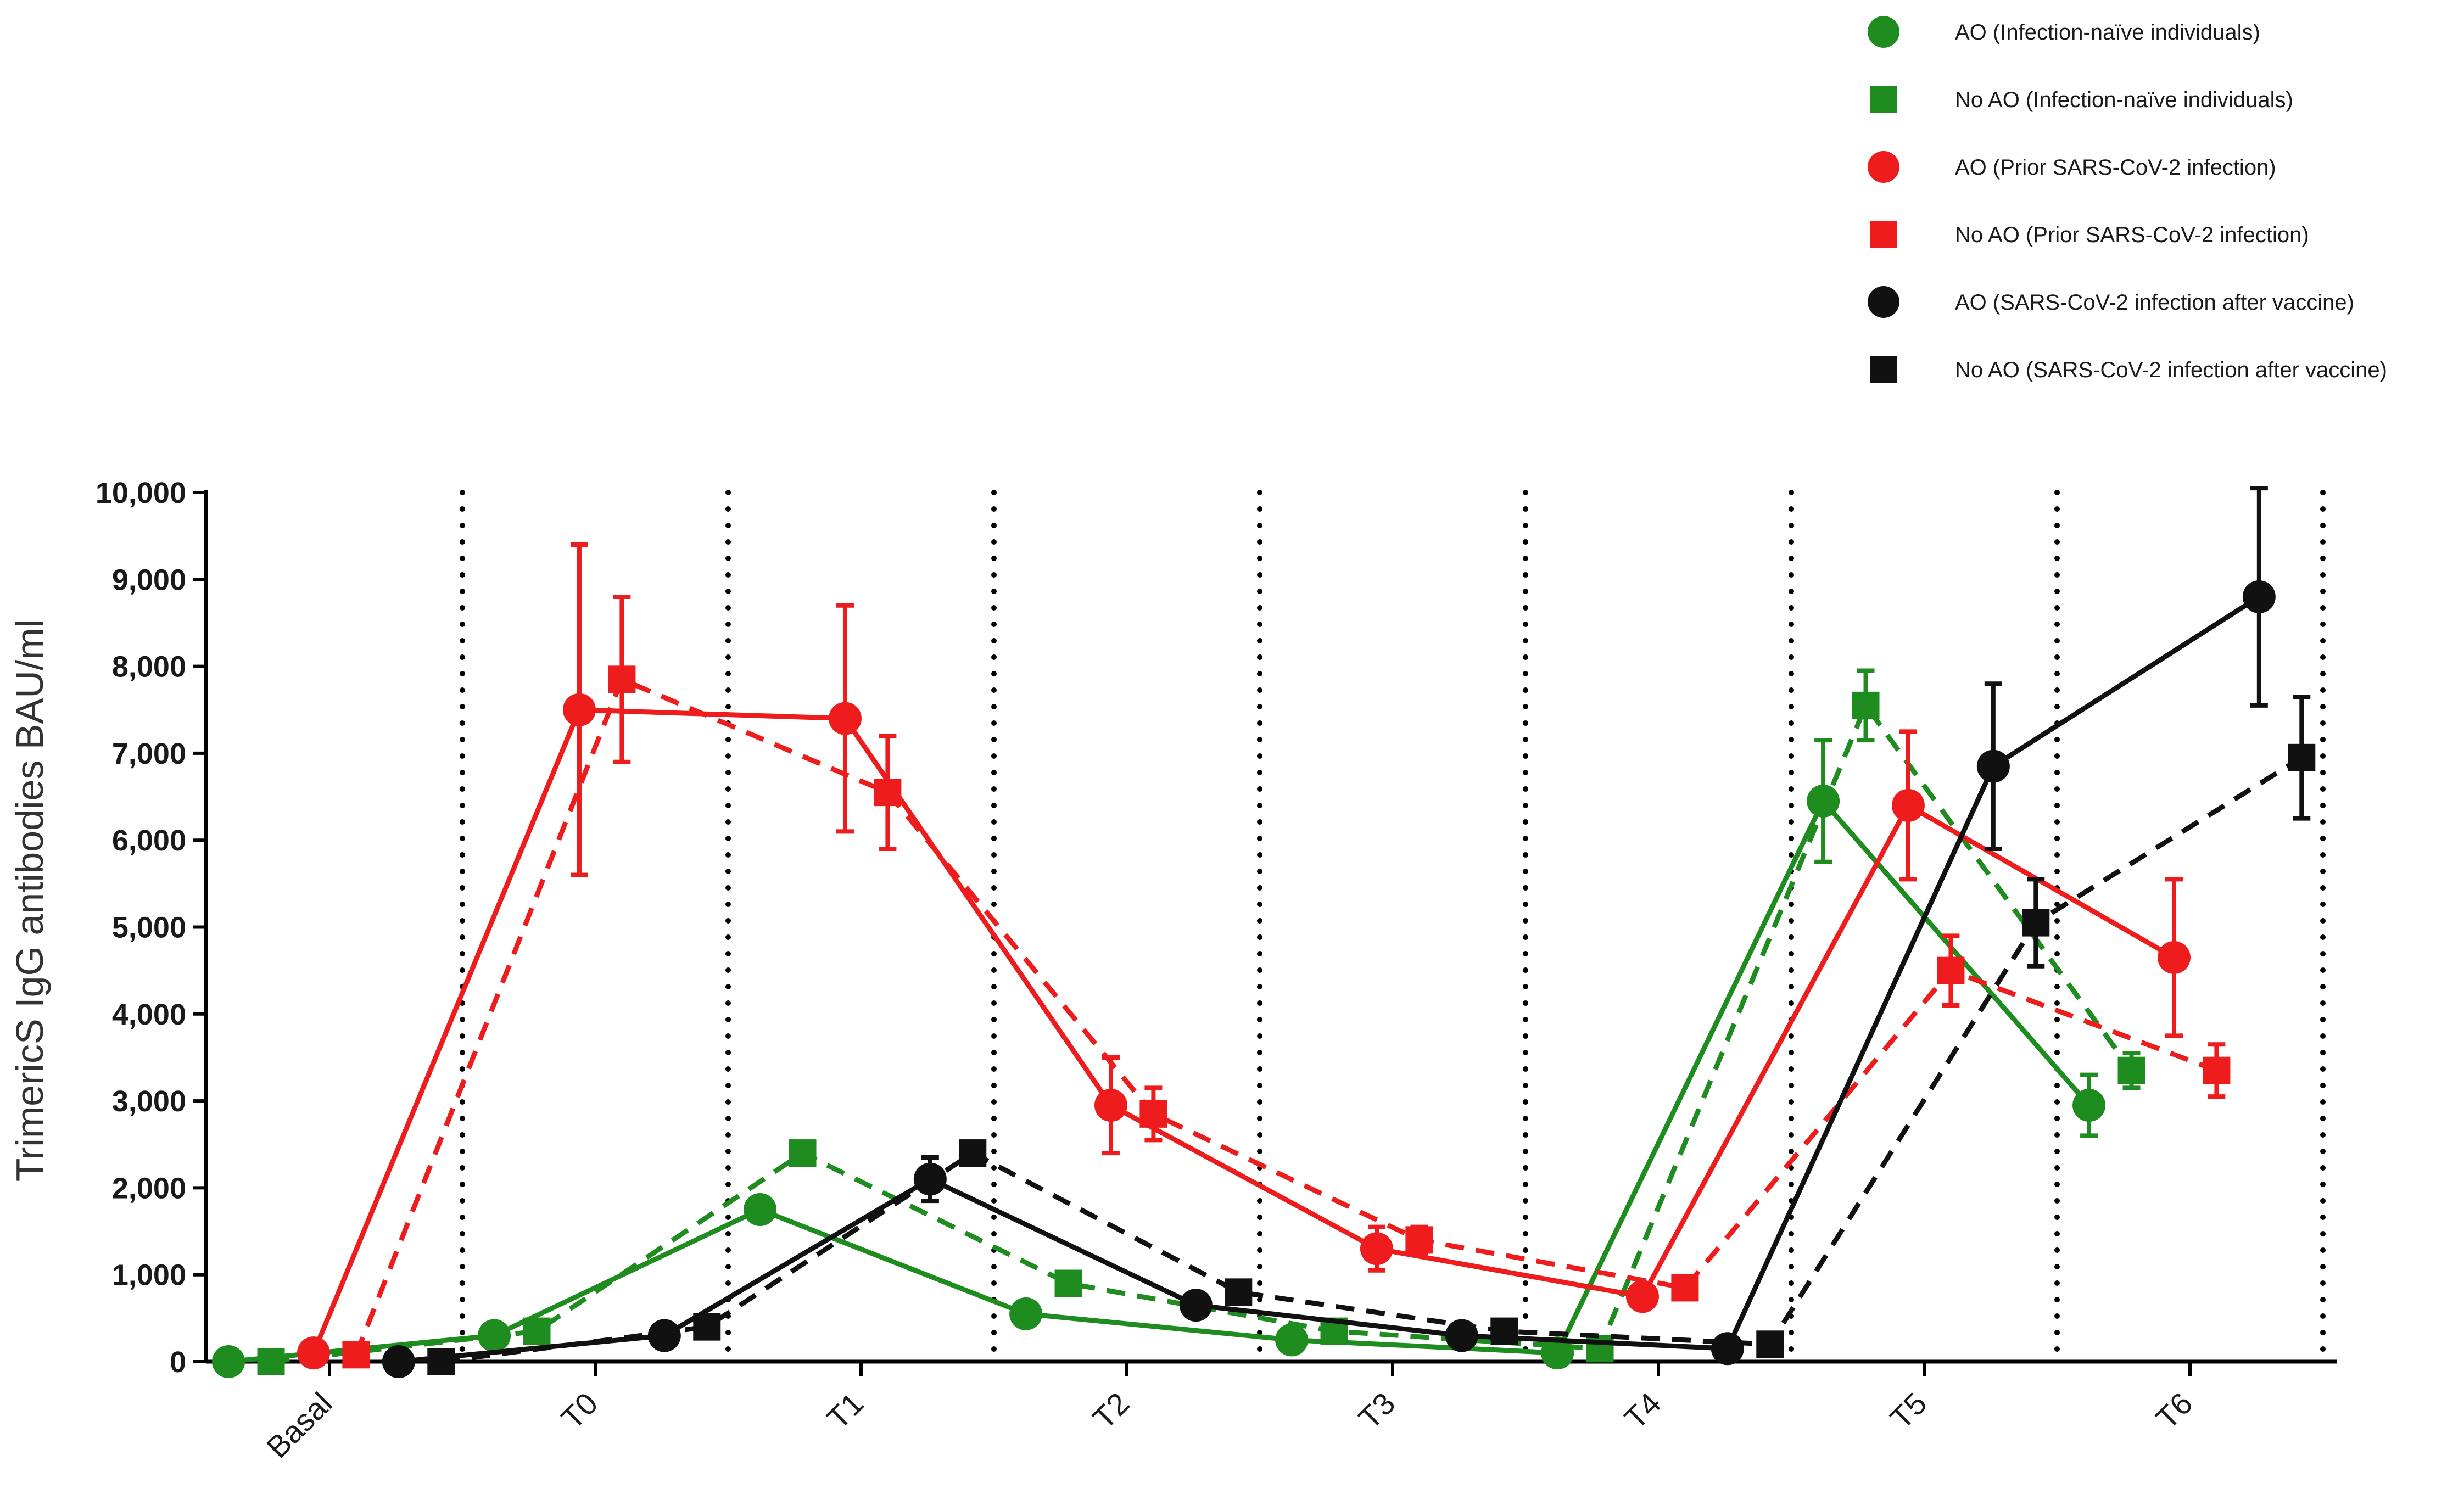  I want to click on y-tick-label: 1,000, so click(149, 1275).